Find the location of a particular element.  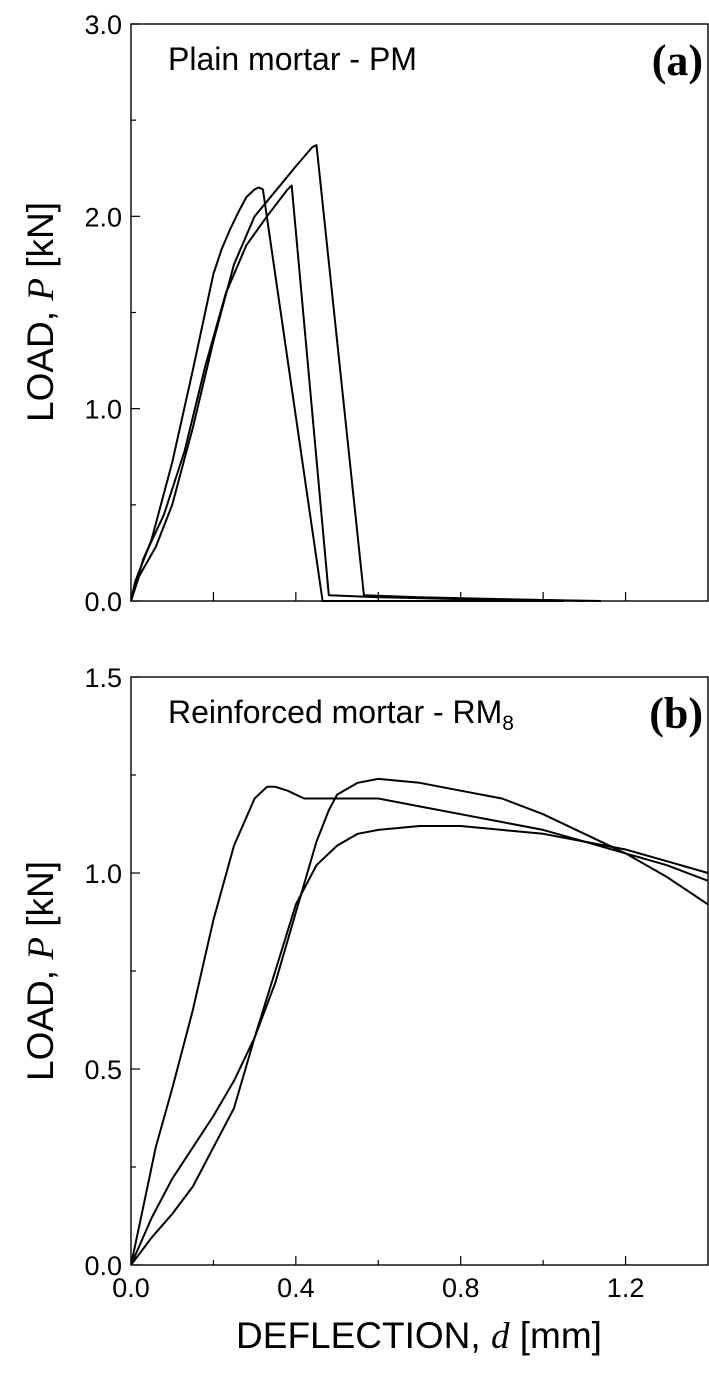

y-tick-label: 0.5 is located at coordinates (103, 1070).